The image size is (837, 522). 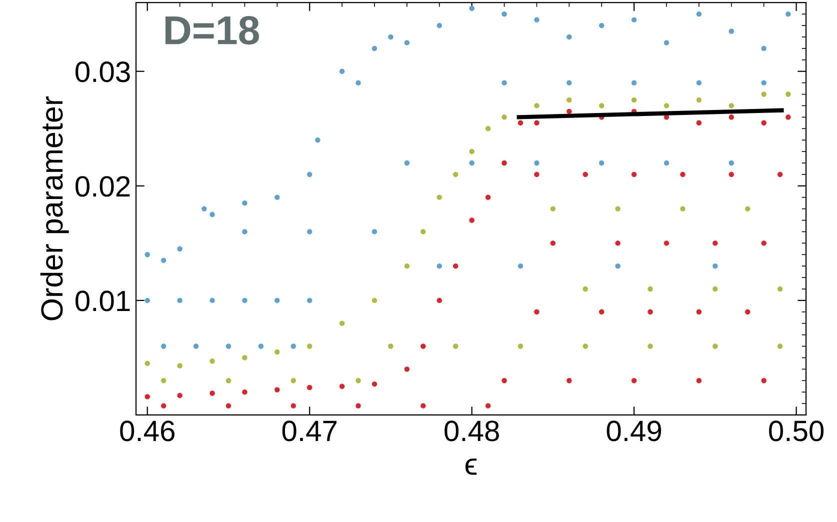 What do you see at coordinates (147, 431) in the screenshot?
I see `x-tick-label: 0.46` at bounding box center [147, 431].